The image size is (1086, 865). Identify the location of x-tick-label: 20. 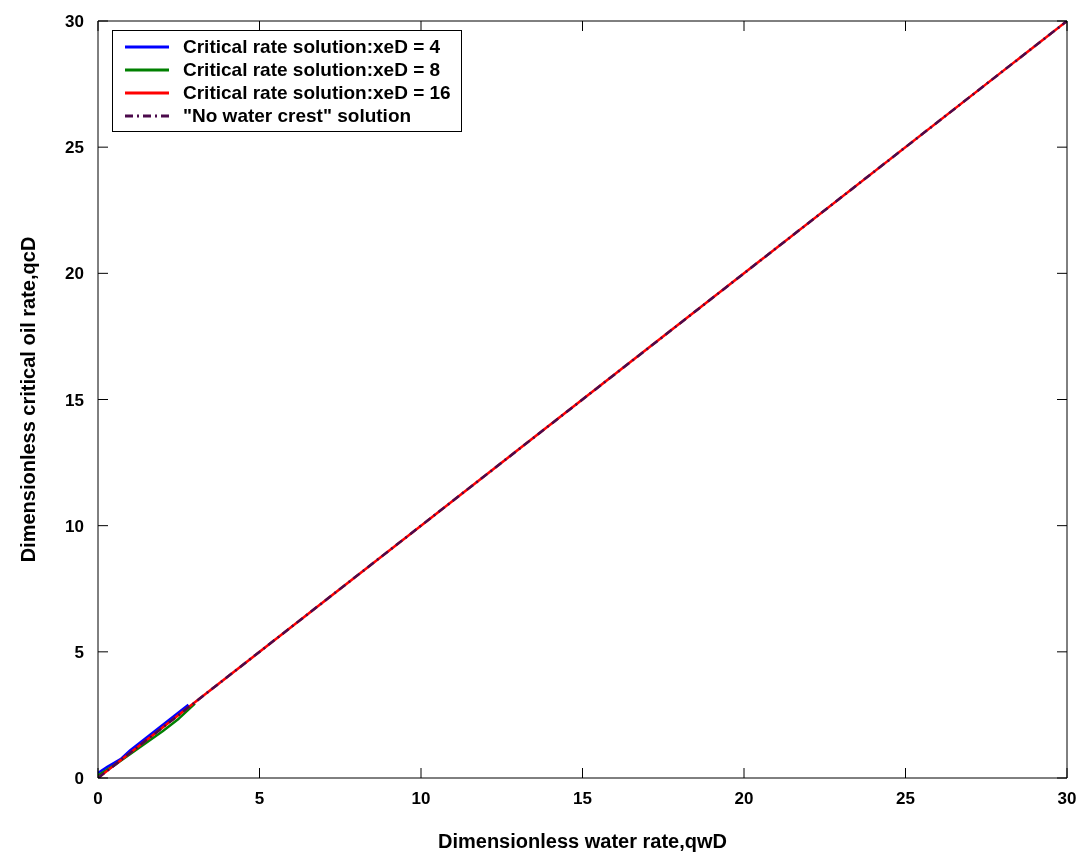
(744, 799).